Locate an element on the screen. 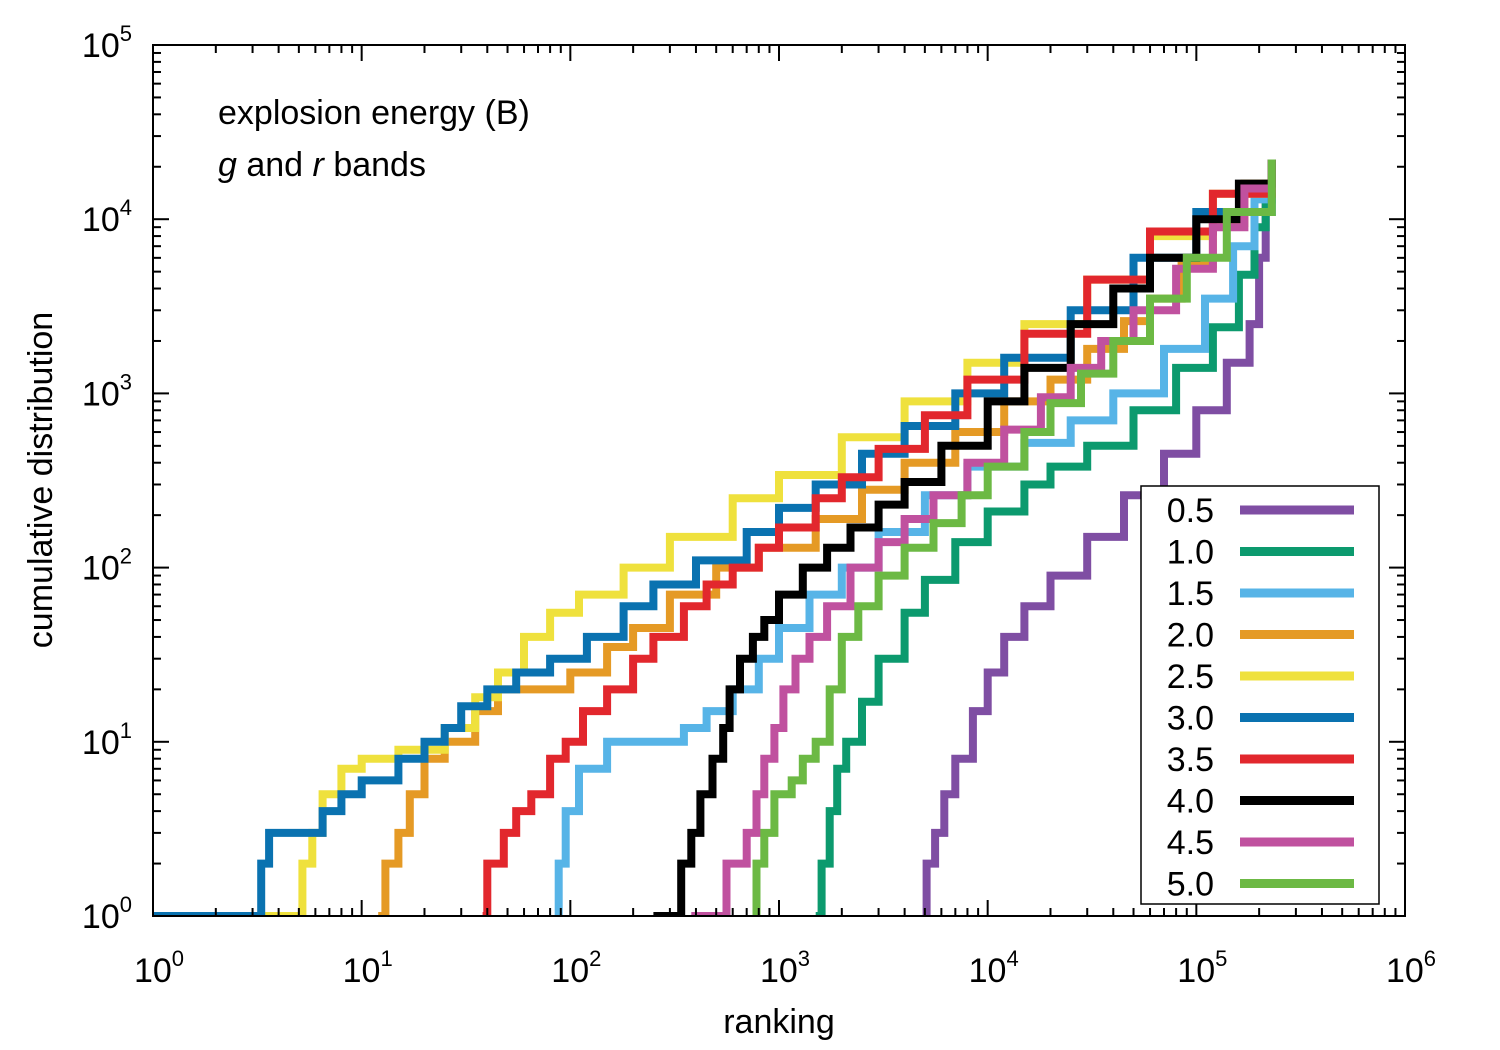 This screenshot has width=1500, height=1050. legend: 0.5 1.01.5 2.02.5 3.03.5 4.04.5 5.0 is located at coordinates (1260, 695).